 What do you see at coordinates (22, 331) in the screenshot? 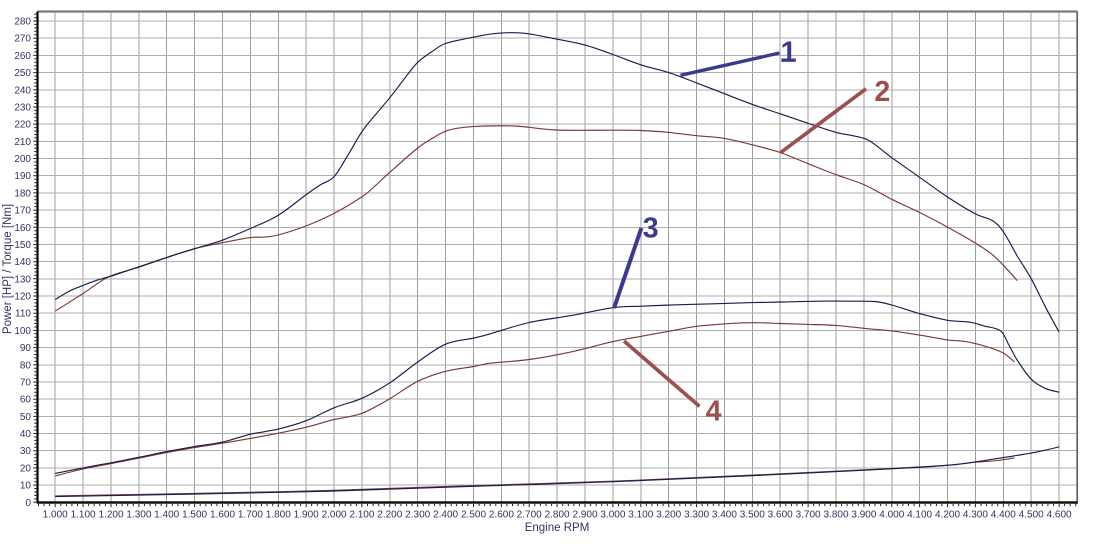
I see `svg-text: 100` at bounding box center [22, 331].